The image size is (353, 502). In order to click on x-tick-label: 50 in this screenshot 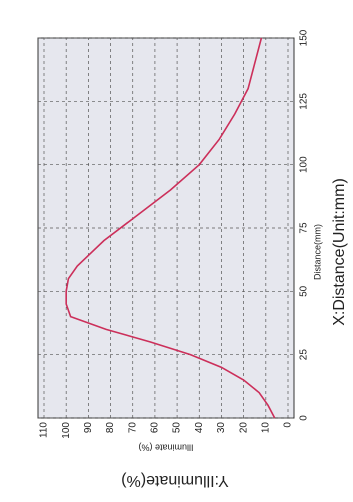, I will do `click(304, 291)`.